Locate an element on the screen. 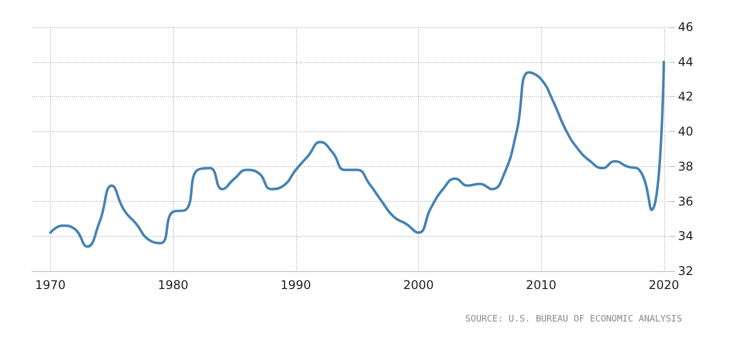 This screenshot has height=340, width=730. y-tick-label: 36 is located at coordinates (686, 201).